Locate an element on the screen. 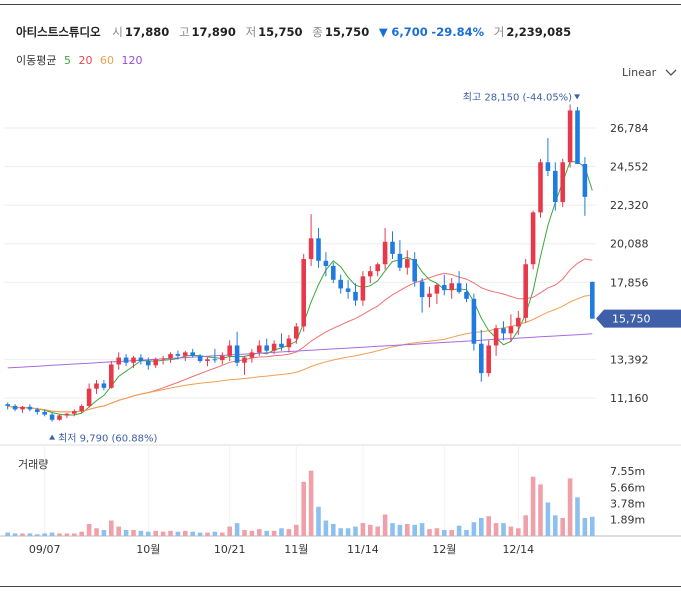 The height and width of the screenshot is (591, 681). price-tick-label: 22,320 is located at coordinates (629, 205).